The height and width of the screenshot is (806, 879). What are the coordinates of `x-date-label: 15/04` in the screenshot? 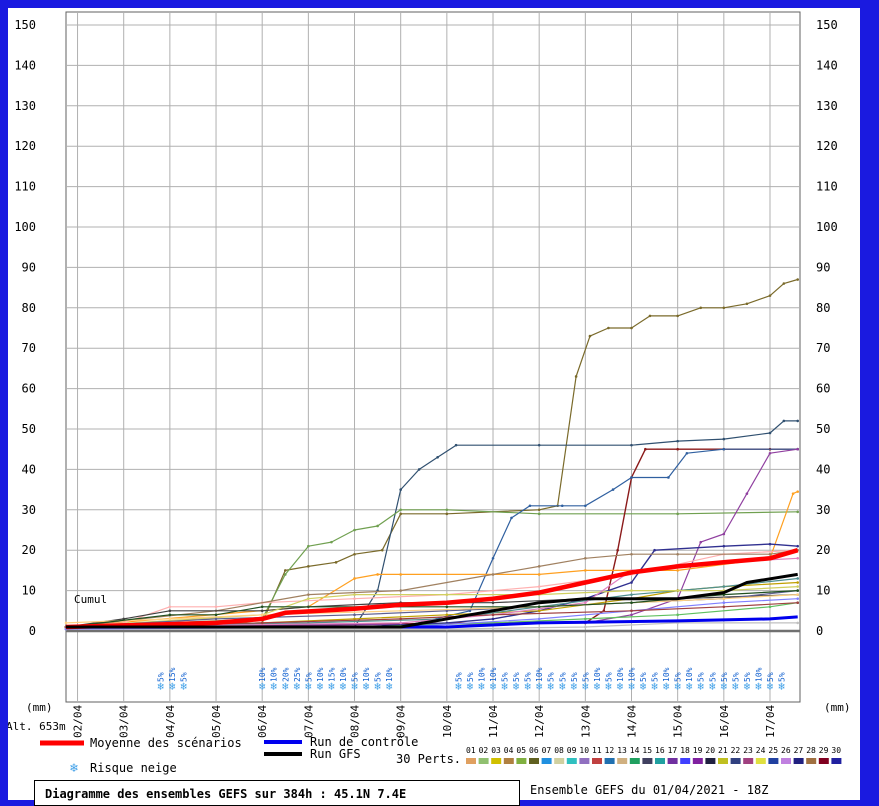 It's located at (678, 721).